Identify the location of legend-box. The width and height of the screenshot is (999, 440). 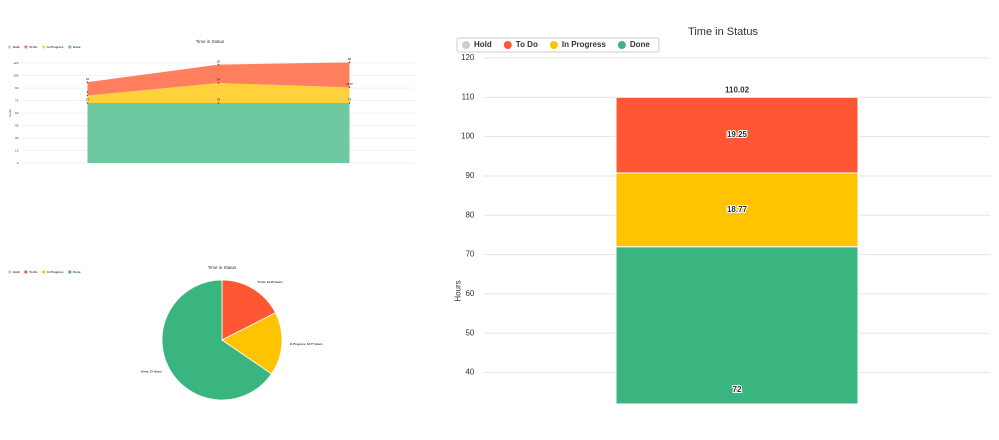
(558, 45).